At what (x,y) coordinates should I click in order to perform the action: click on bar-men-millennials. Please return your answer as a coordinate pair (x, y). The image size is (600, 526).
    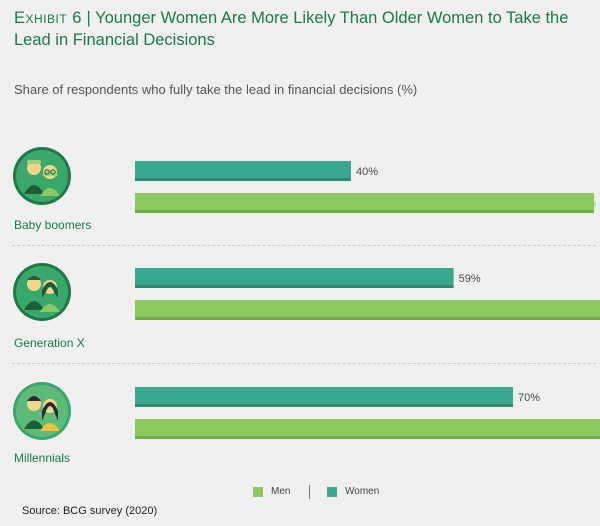
    Looking at the image, I should click on (367, 429).